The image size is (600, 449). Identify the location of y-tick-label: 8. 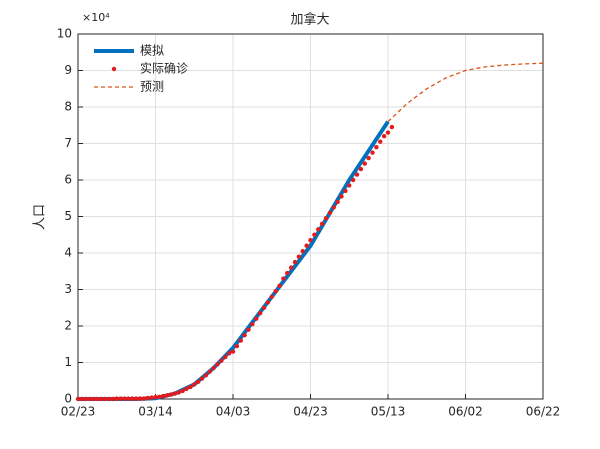
(68, 107).